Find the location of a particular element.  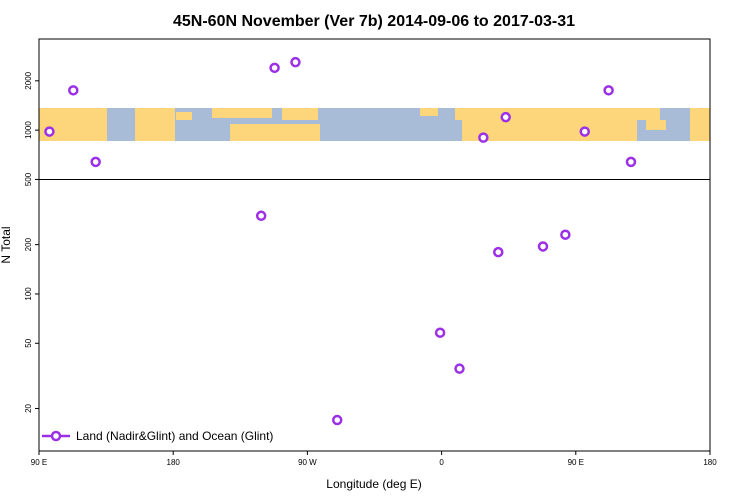

map-strip is located at coordinates (374, 124).